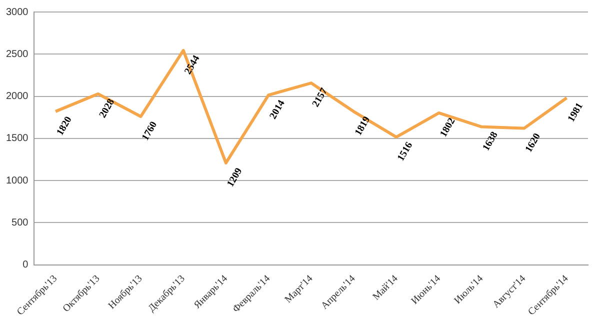 The image size is (600, 321). Describe the element at coordinates (17, 180) in the screenshot. I see `y-tick-label: 1000` at that location.